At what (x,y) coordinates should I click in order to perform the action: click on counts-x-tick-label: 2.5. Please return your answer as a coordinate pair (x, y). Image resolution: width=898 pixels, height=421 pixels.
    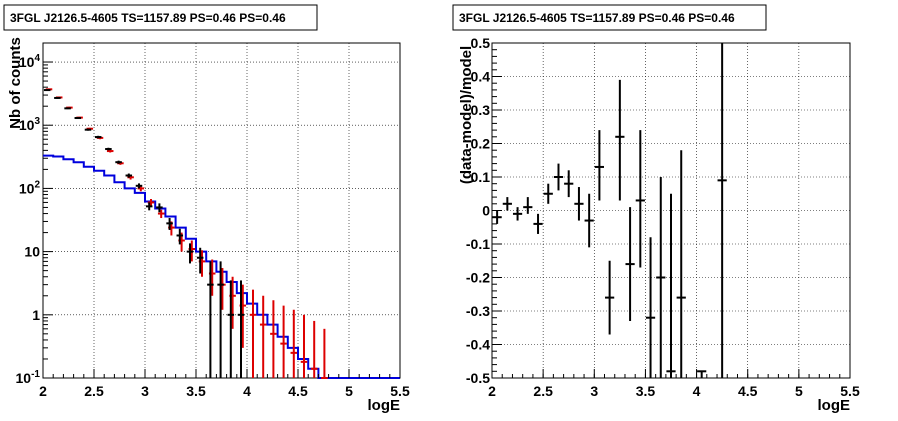
    Looking at the image, I should click on (94, 391).